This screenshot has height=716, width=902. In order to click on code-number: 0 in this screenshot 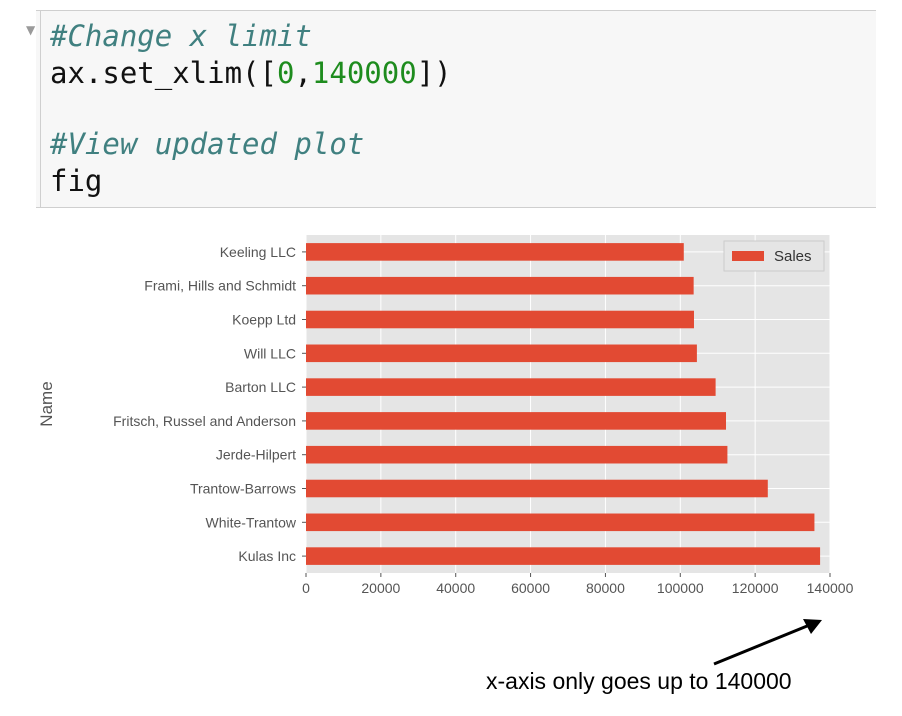, I will do `click(285, 73)`.